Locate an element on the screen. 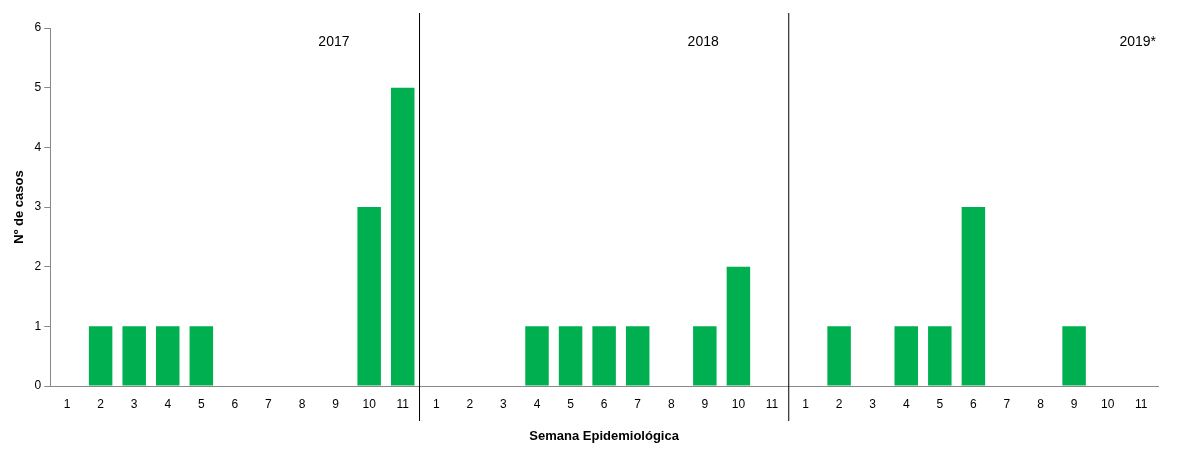 This screenshot has height=455, width=1177. y-tick-label: 5 is located at coordinates (38, 86).